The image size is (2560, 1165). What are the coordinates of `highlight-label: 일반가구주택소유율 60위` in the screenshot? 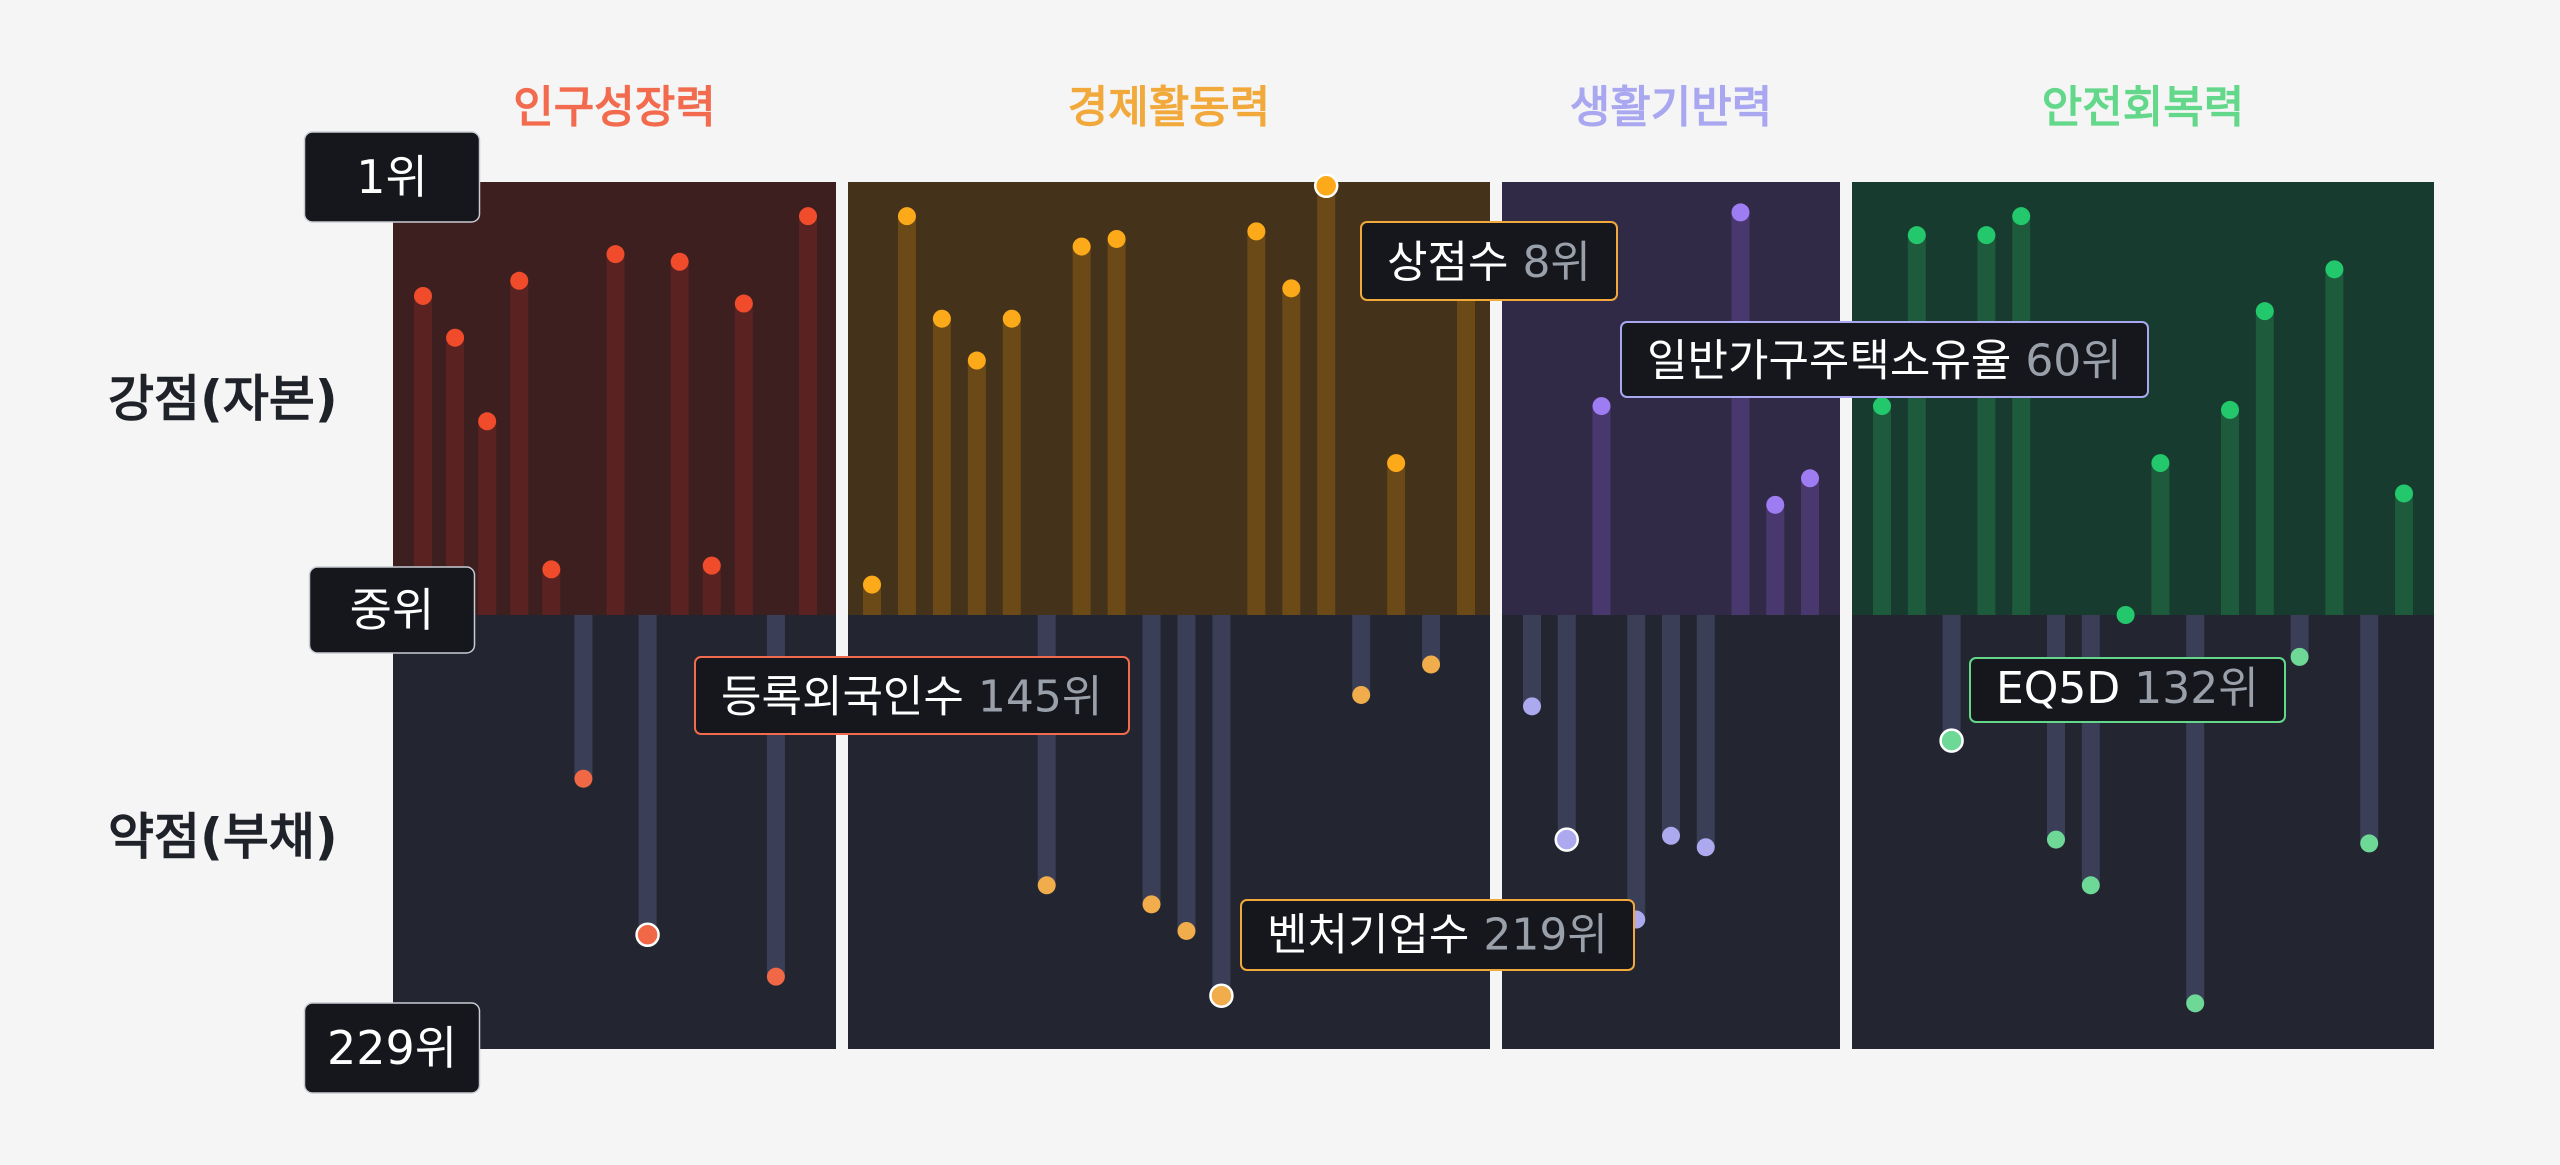 It's located at (1884, 360).